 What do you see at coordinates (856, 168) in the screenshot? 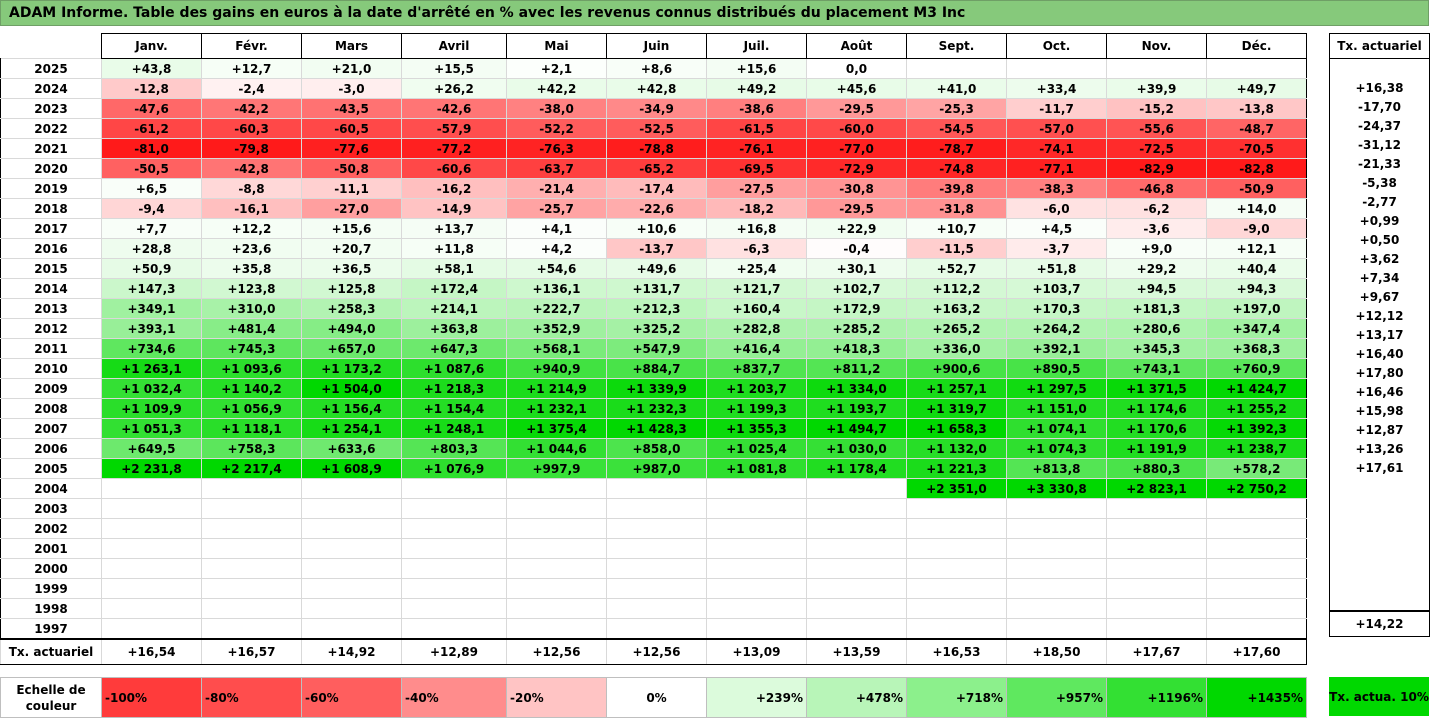
I see `gain-cell: -72,9` at bounding box center [856, 168].